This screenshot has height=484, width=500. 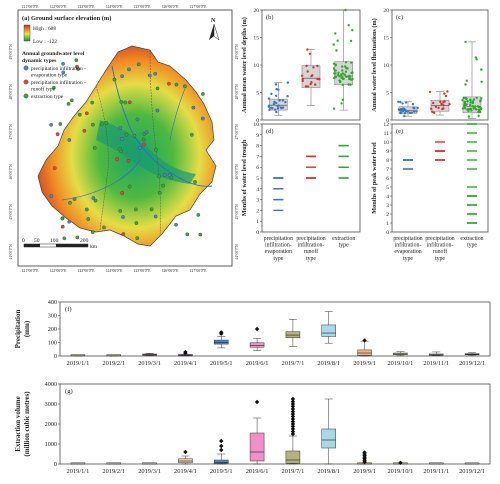 I want to click on y-tick-label: 0, so click(x=387, y=233).